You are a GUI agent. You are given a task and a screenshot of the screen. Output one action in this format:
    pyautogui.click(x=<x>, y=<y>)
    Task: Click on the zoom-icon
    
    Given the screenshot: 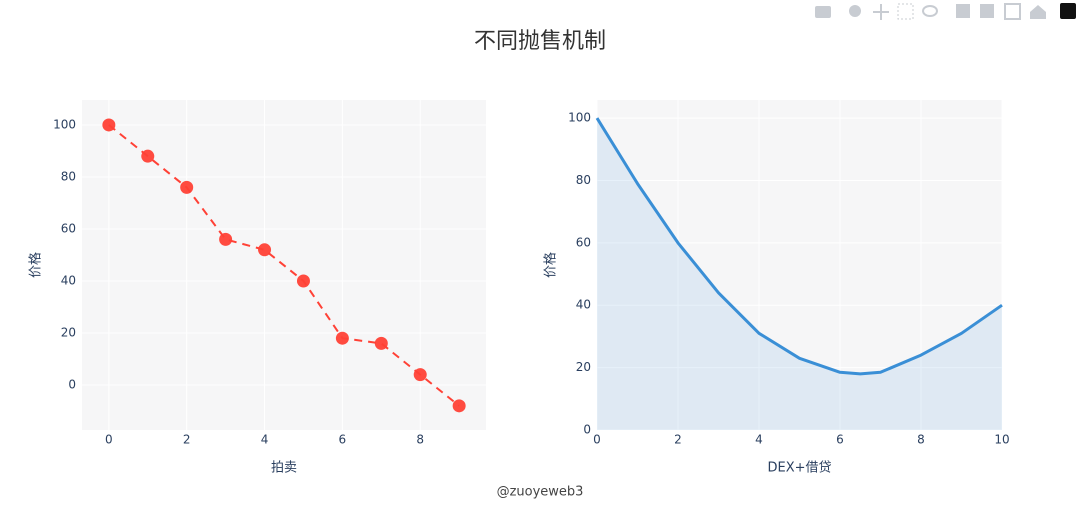 What is the action you would take?
    pyautogui.click(x=855, y=11)
    